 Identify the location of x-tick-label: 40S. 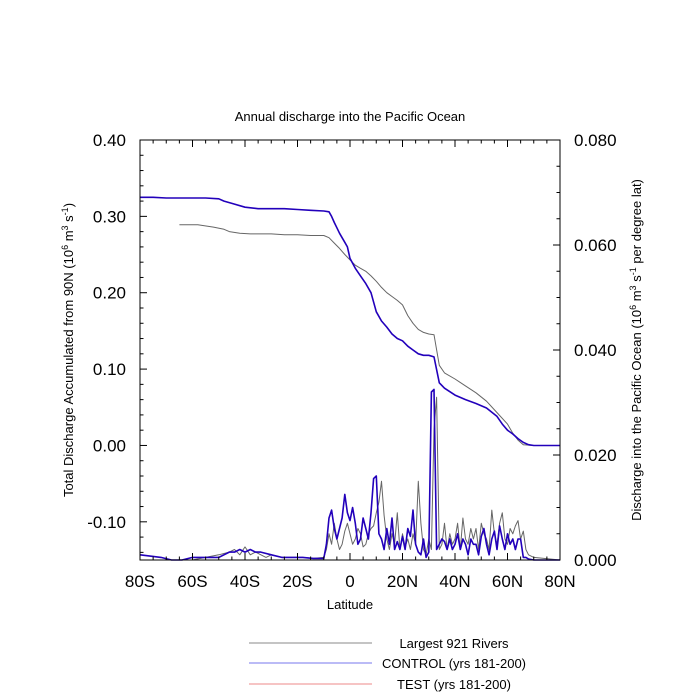
(245, 581).